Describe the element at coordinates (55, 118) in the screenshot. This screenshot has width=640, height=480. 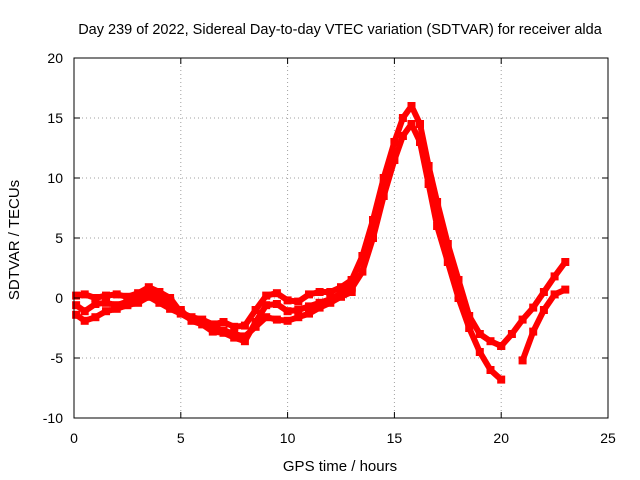
I see `y-tick-label: 15` at that location.